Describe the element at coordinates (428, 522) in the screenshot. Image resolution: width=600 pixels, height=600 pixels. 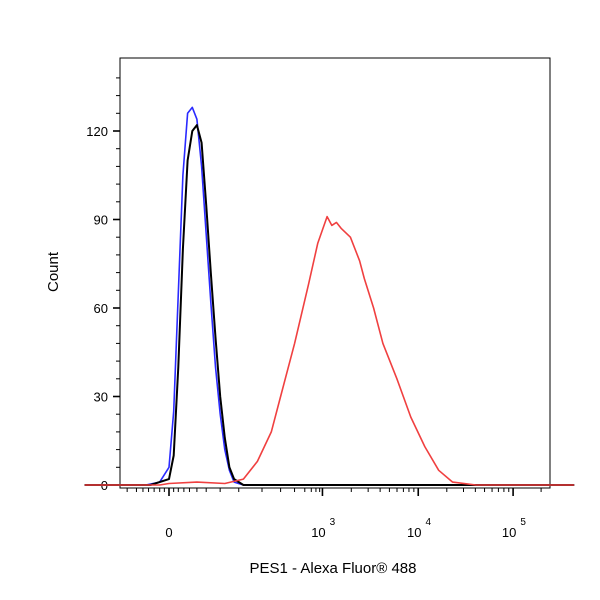
I see `x-tick-exponent: 4` at that location.